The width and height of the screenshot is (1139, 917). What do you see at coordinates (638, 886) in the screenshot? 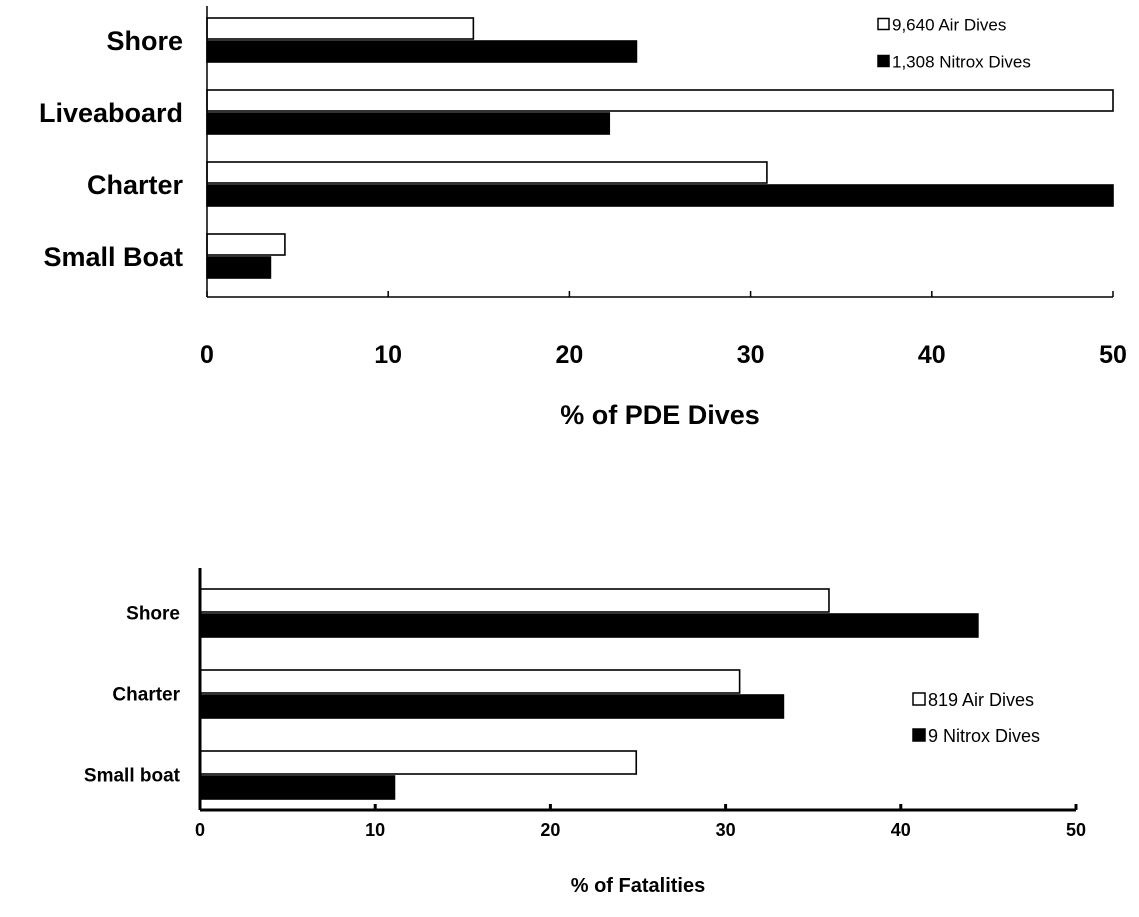
I see `x-axis-title: % of Fatalities` at bounding box center [638, 886].